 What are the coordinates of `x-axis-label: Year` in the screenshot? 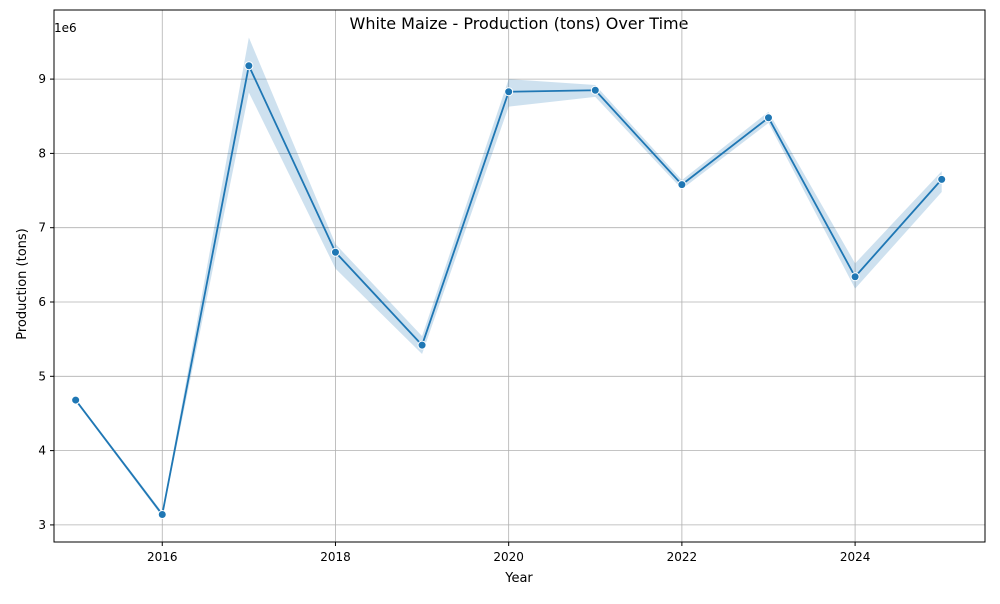 It's located at (518, 578).